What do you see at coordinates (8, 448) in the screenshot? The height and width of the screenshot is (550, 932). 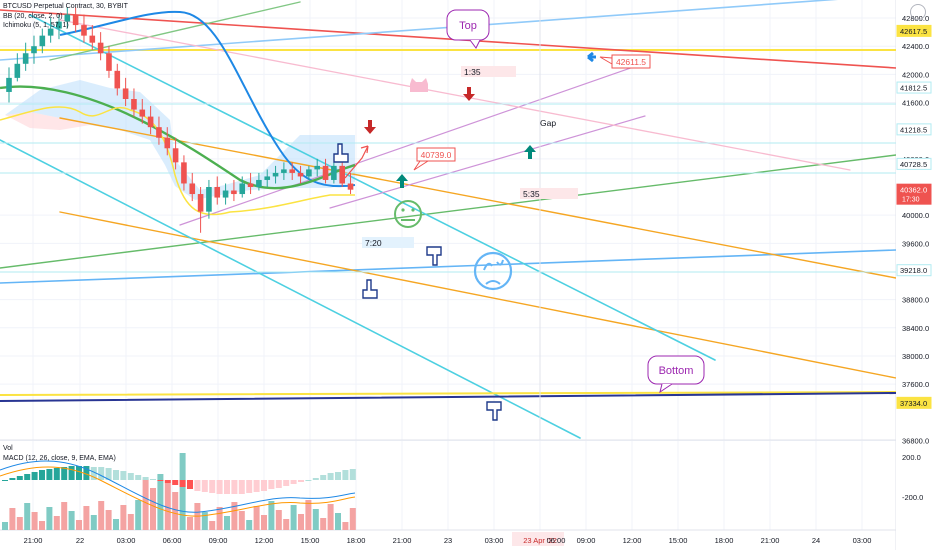 I see `vol-label: Vol` at bounding box center [8, 448].